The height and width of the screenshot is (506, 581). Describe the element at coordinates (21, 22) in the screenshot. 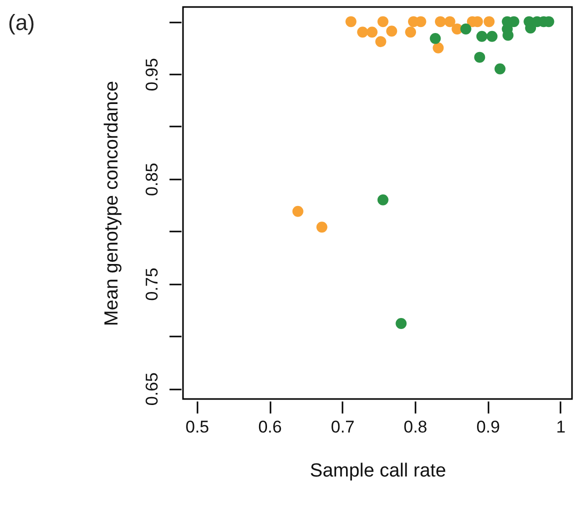

I see `chart-title: (a)` at that location.